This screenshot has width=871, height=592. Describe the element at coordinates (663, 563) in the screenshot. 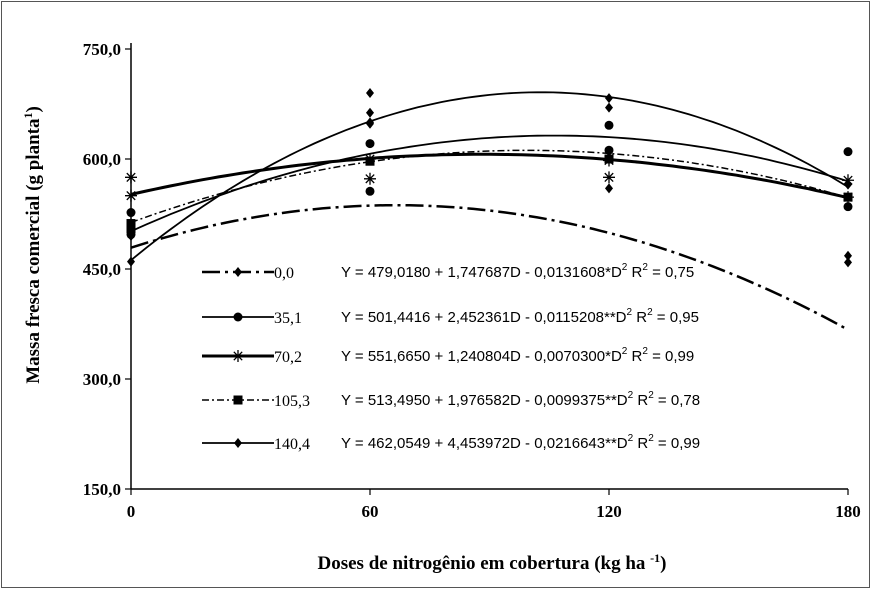

I see `x-axis-title-close: )` at that location.